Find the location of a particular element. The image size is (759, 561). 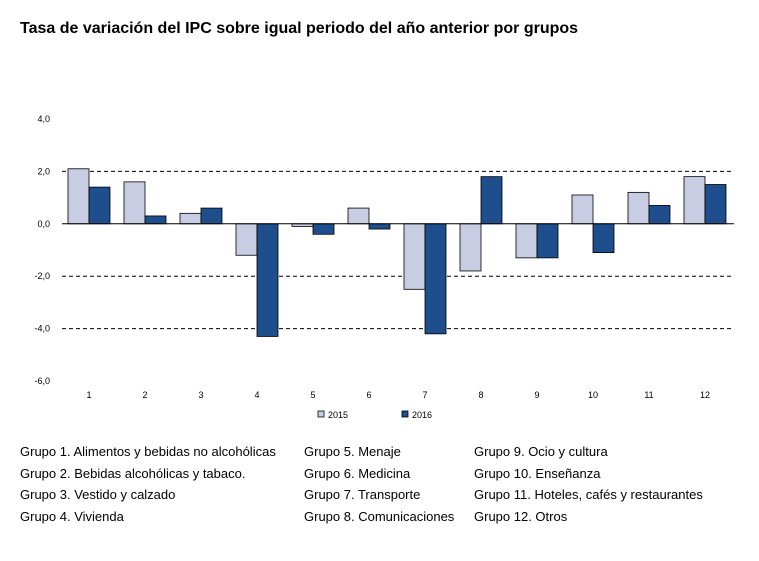

y-tick-label: 2,0 is located at coordinates (43, 171).